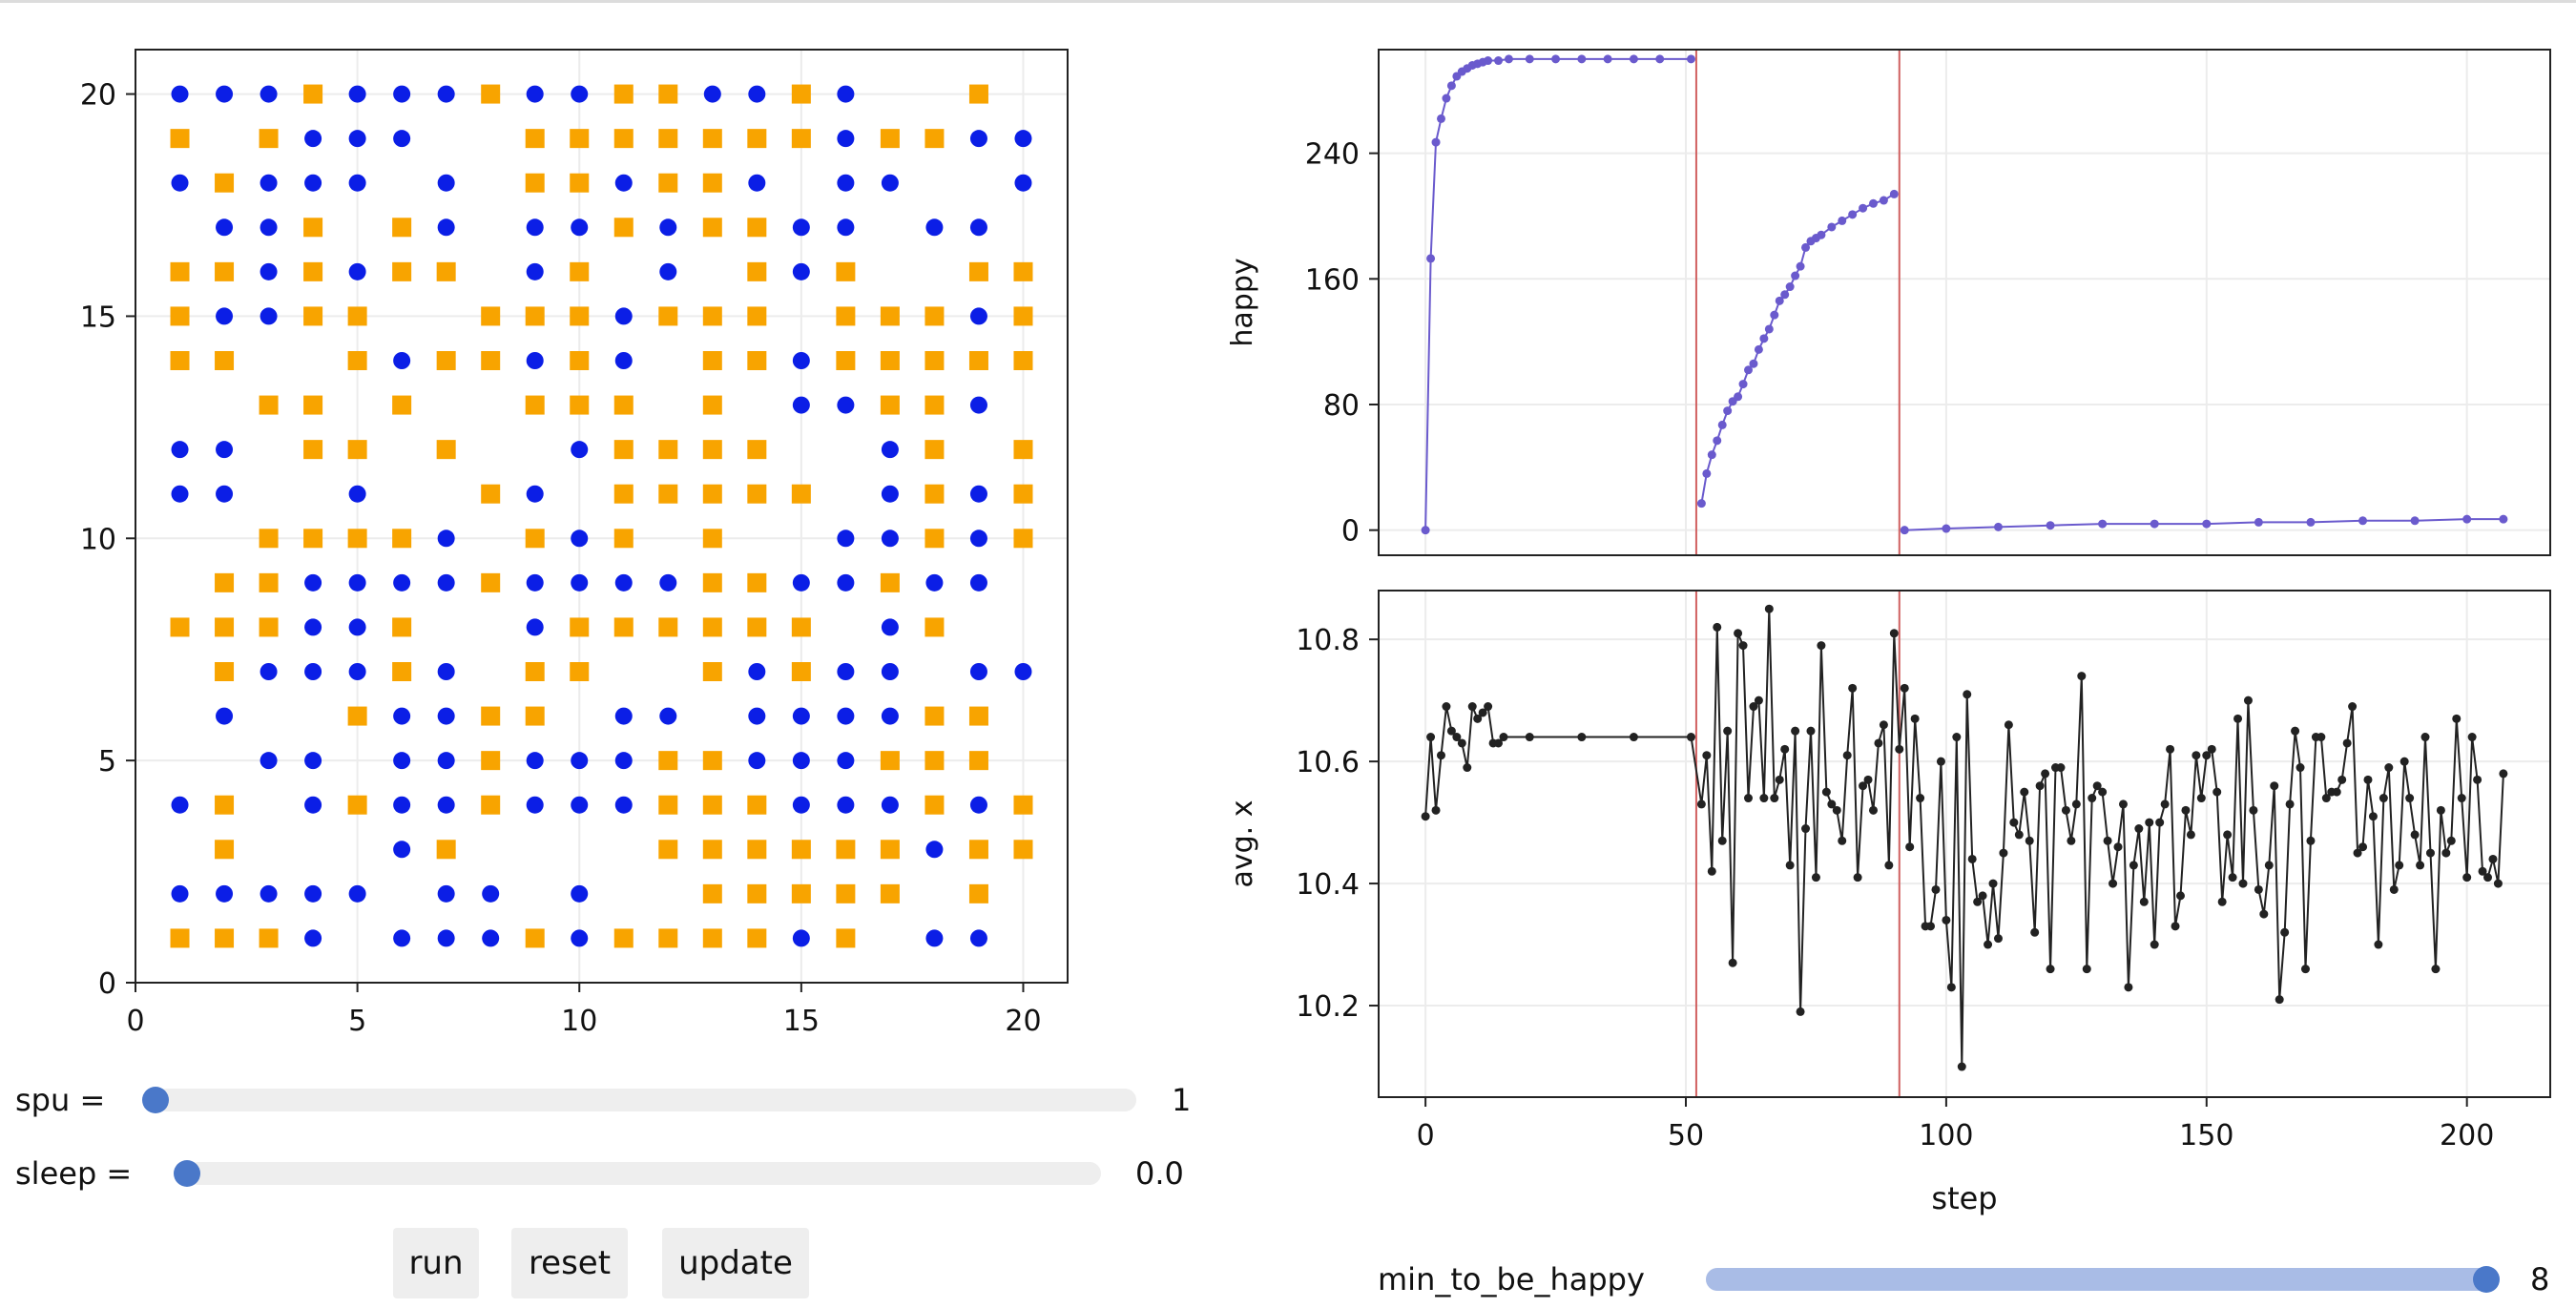  Describe the element at coordinates (1558, 293) in the screenshot. I see `series-line` at that location.